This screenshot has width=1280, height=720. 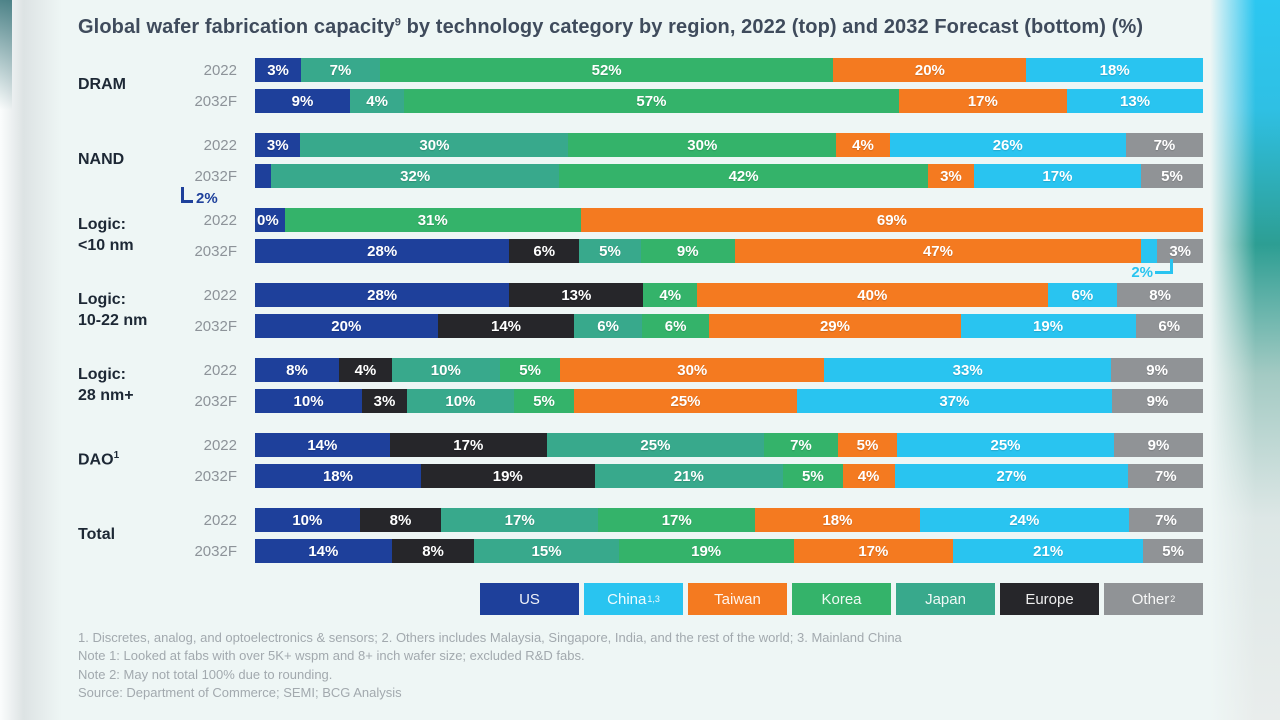 I want to click on legend-label: Korea, so click(x=841, y=599).